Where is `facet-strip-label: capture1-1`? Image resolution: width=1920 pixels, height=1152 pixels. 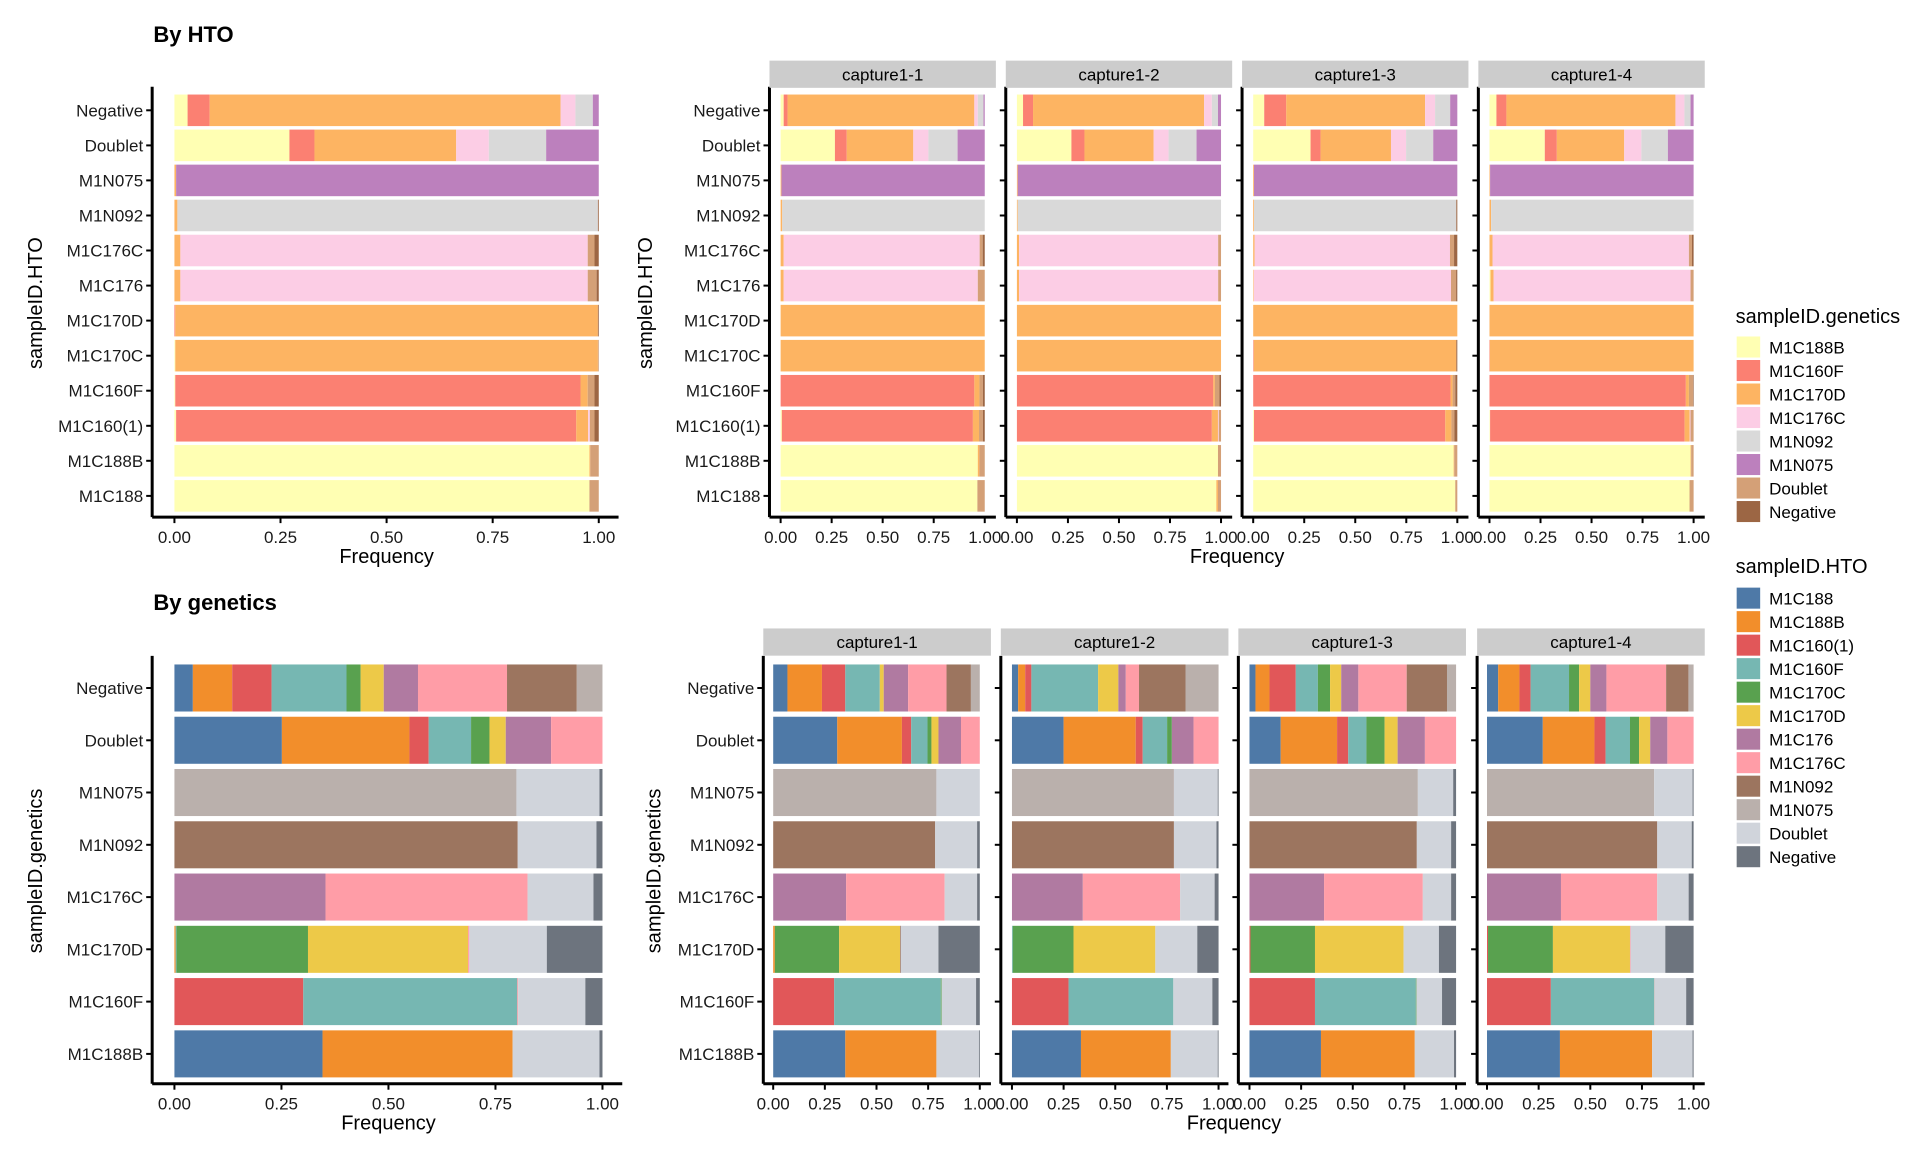 facet-strip-label: capture1-1 is located at coordinates (882, 74).